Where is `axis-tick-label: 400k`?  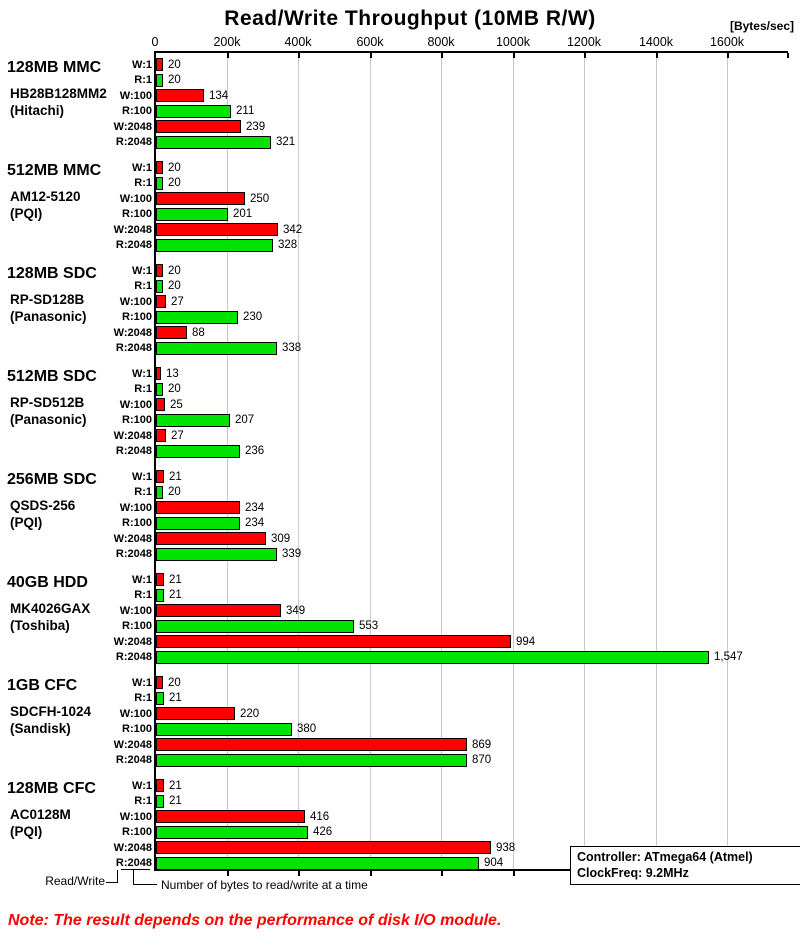 axis-tick-label: 400k is located at coordinates (298, 42).